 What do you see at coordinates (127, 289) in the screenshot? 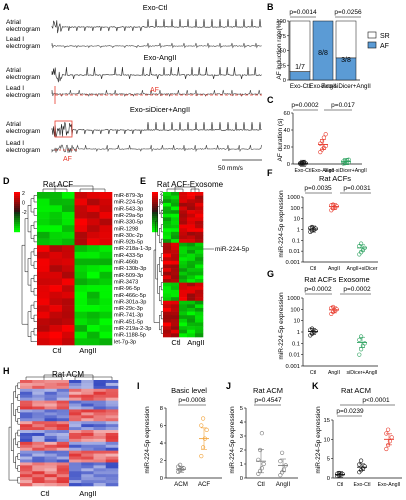
I see `gene-label: miR-96-5p` at bounding box center [127, 289].